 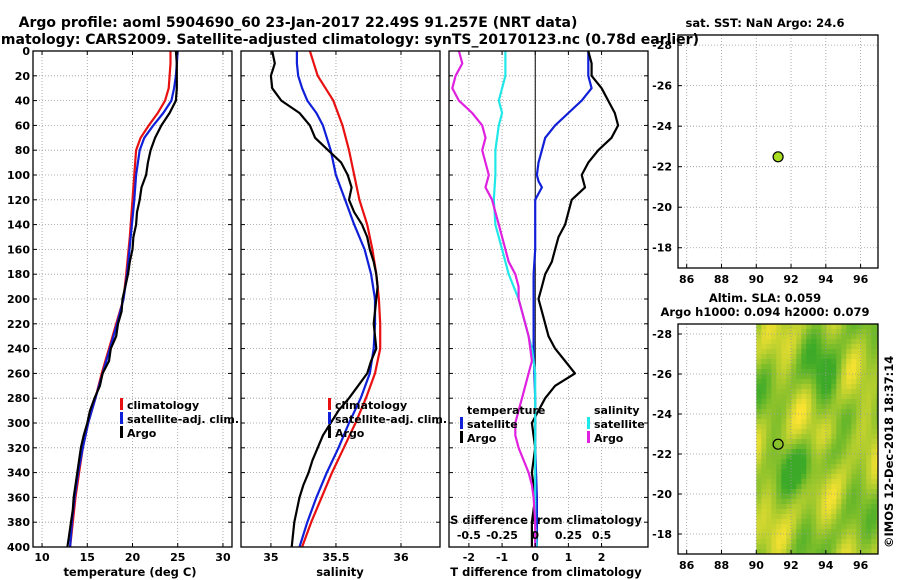 What do you see at coordinates (18, 398) in the screenshot?
I see `depth-tick-label-280: 280` at bounding box center [18, 398].